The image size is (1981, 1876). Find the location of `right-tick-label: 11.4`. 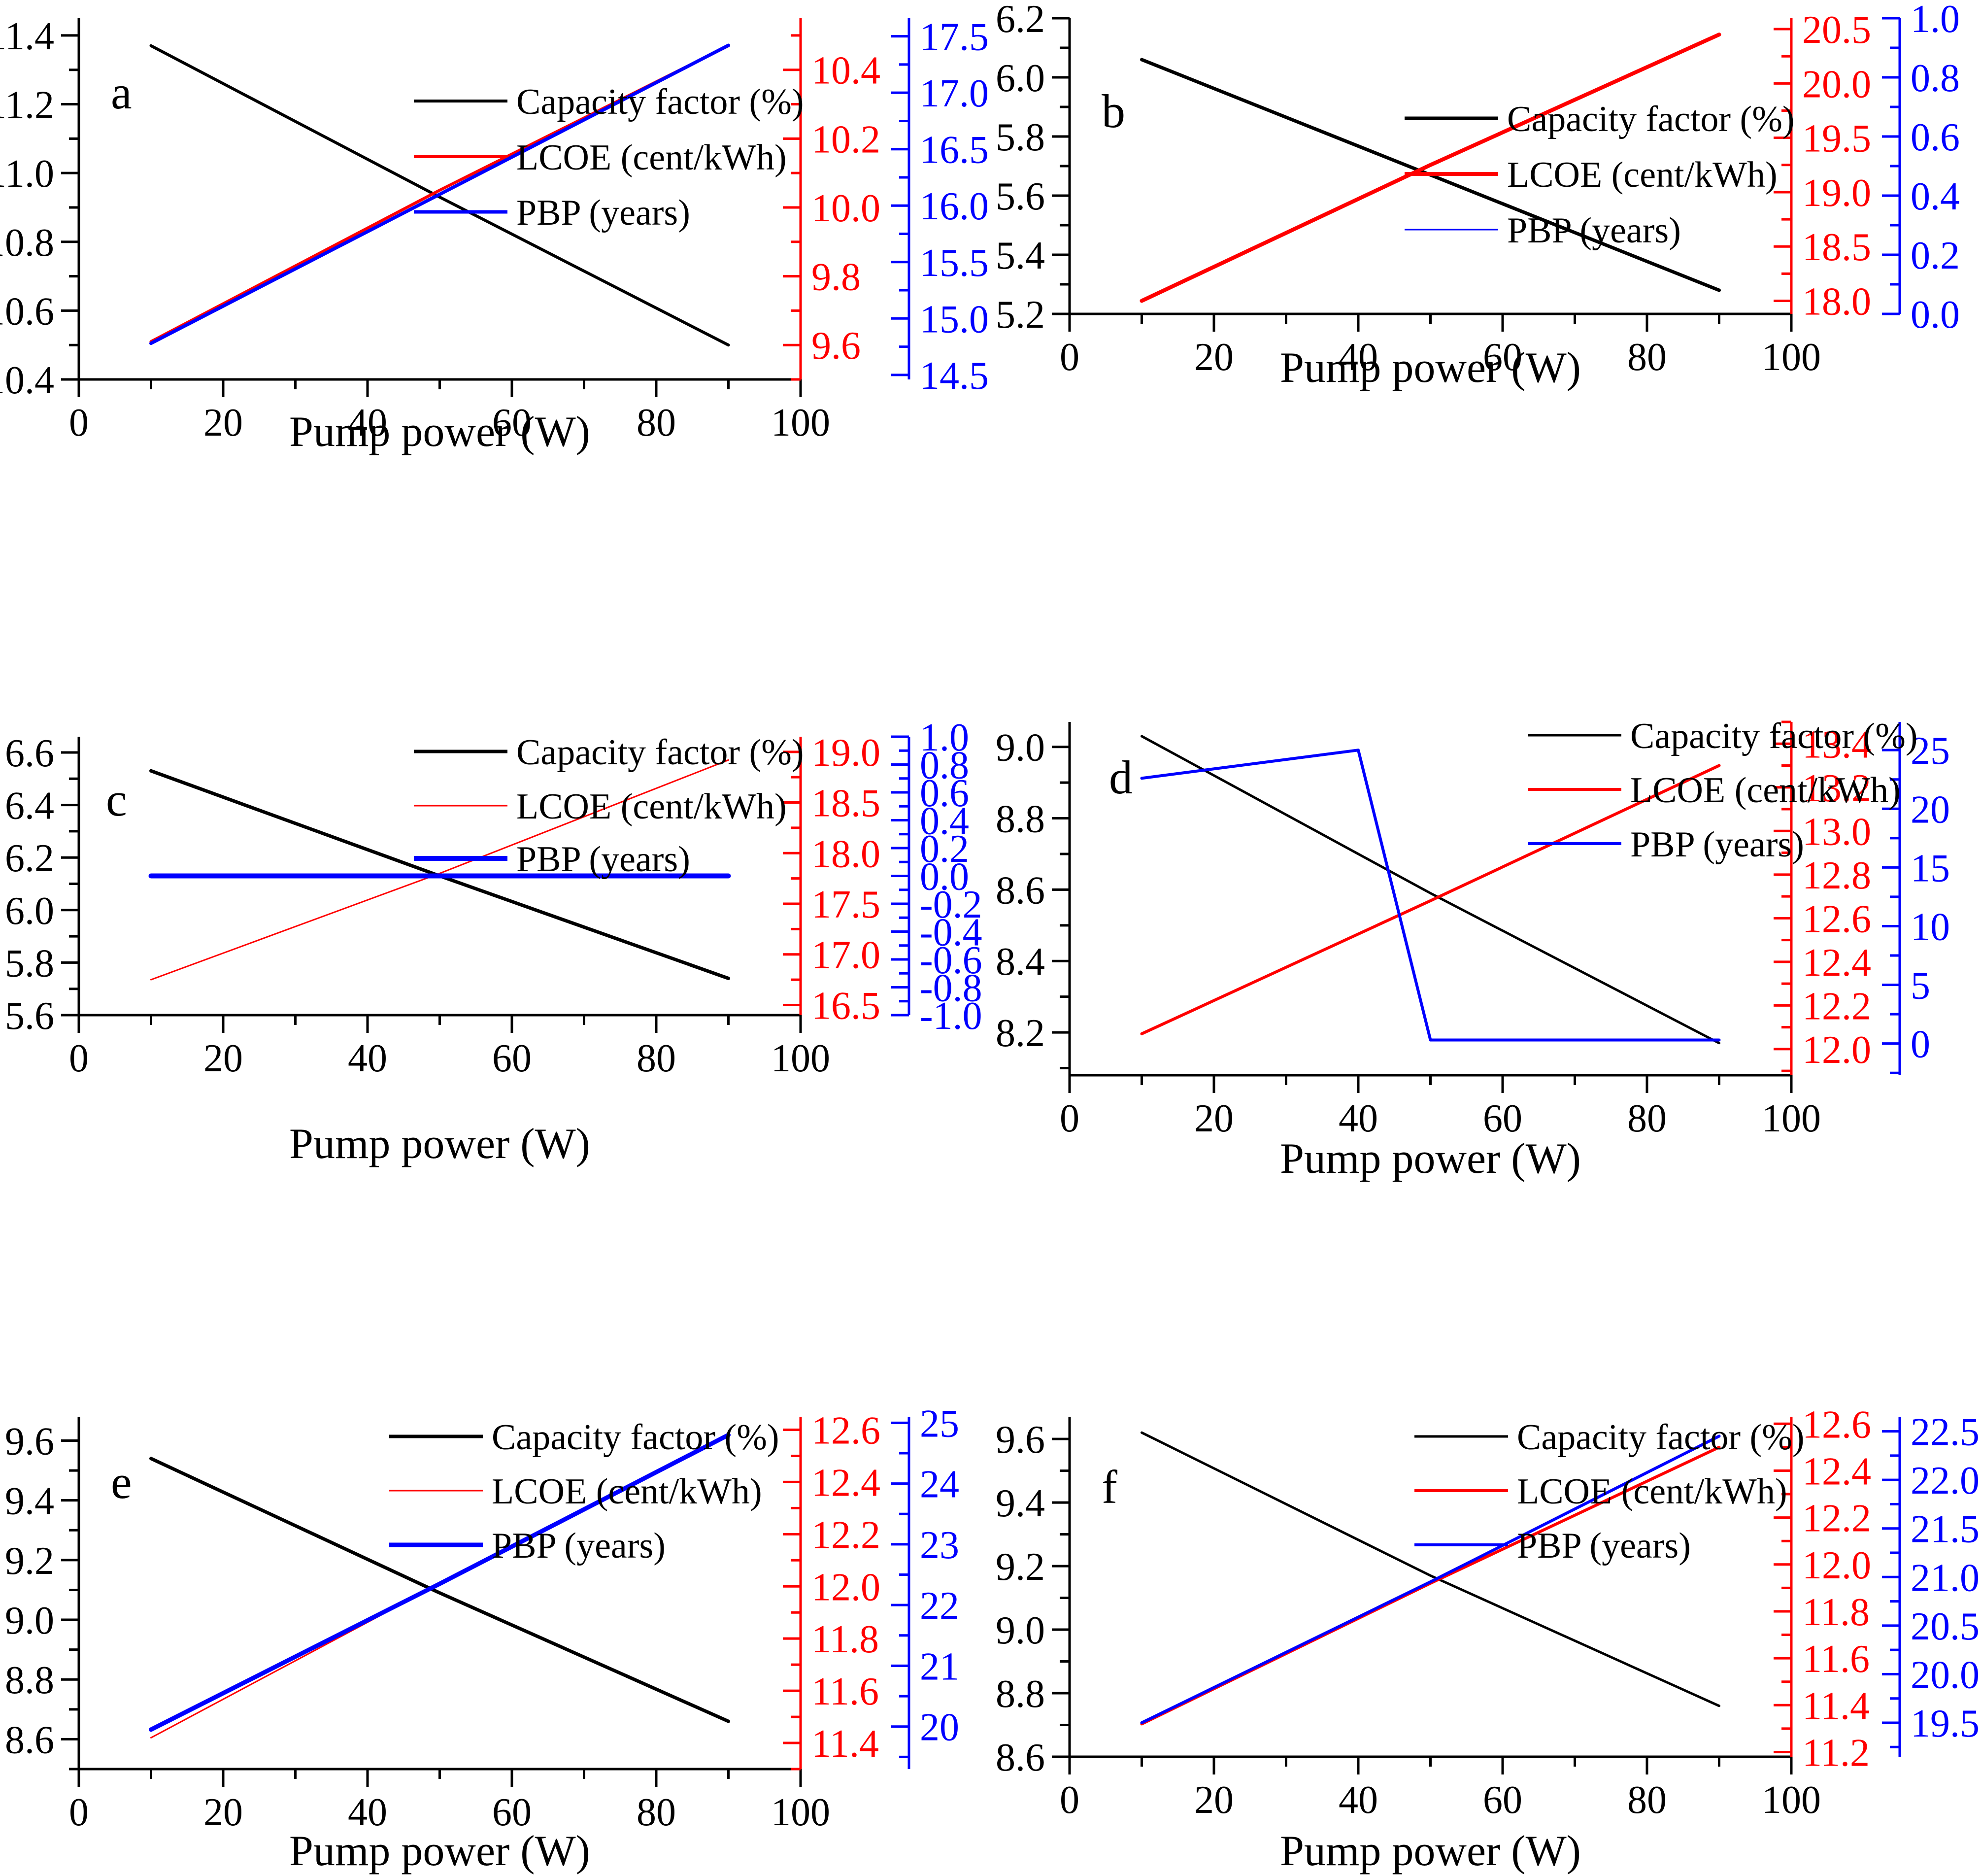

right-tick-label: 11.4 is located at coordinates (845, 1744).